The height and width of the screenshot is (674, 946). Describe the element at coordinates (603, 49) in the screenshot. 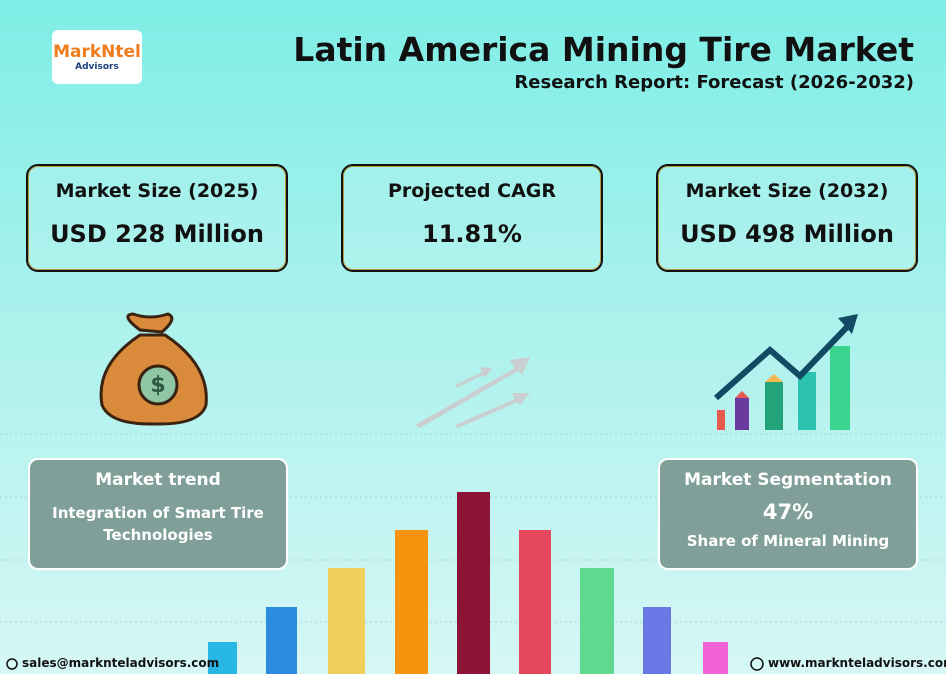

I see `title: Latin America Mining Tire Market` at that location.